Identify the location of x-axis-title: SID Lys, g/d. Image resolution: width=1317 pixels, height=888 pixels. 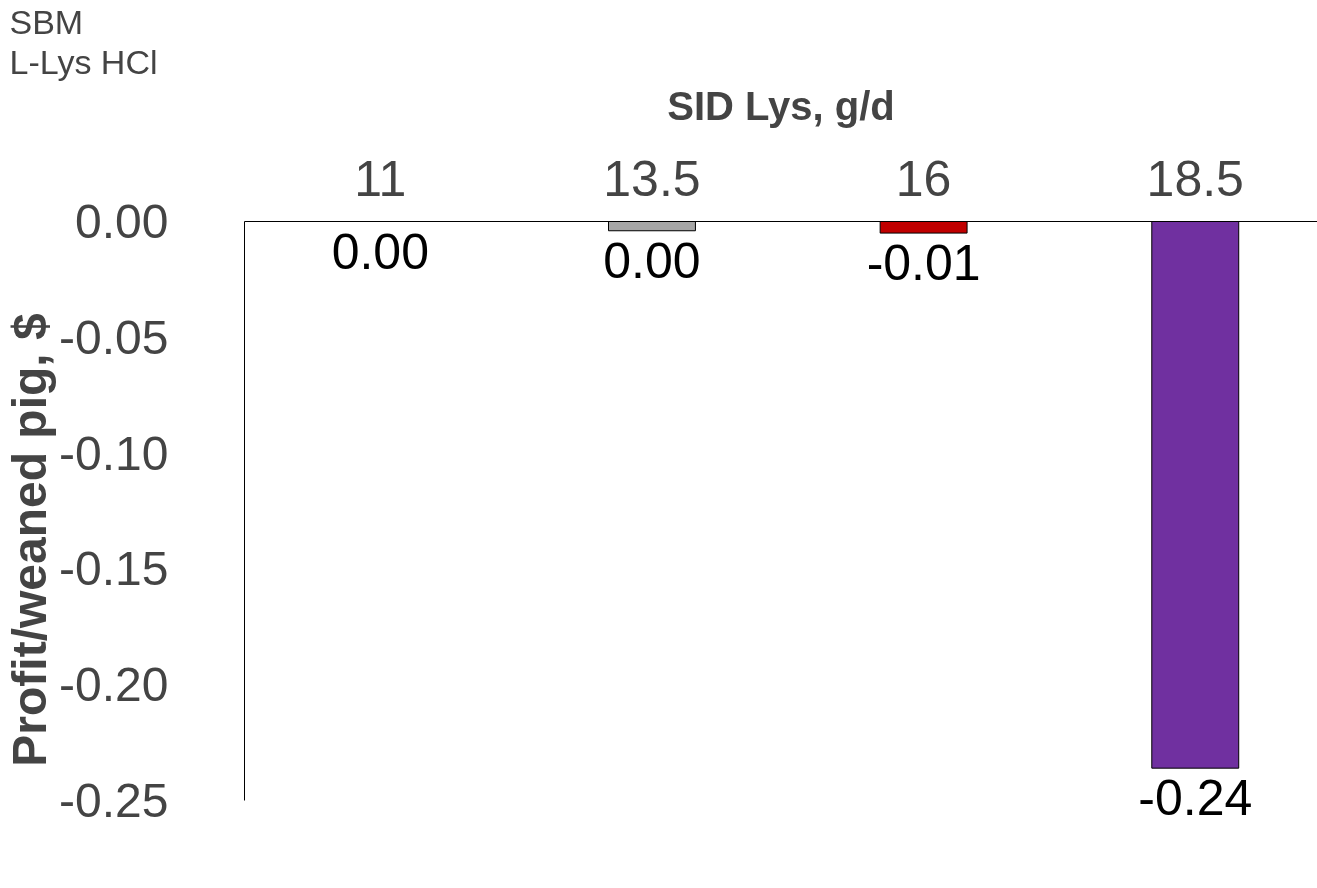
(781, 105).